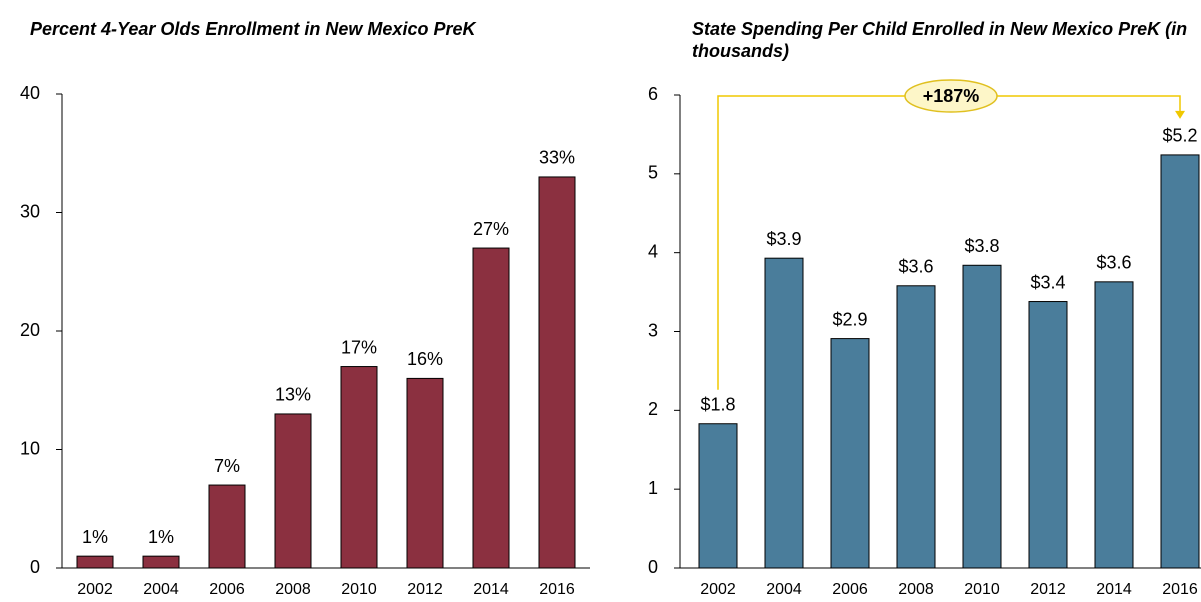  I want to click on value-label: $2.9, so click(849, 319).